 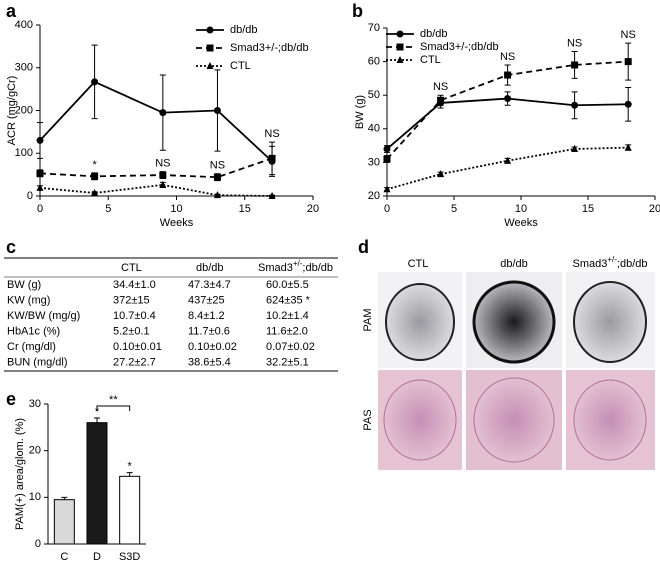 I want to click on text-part: ;db/db, so click(x=632, y=264).